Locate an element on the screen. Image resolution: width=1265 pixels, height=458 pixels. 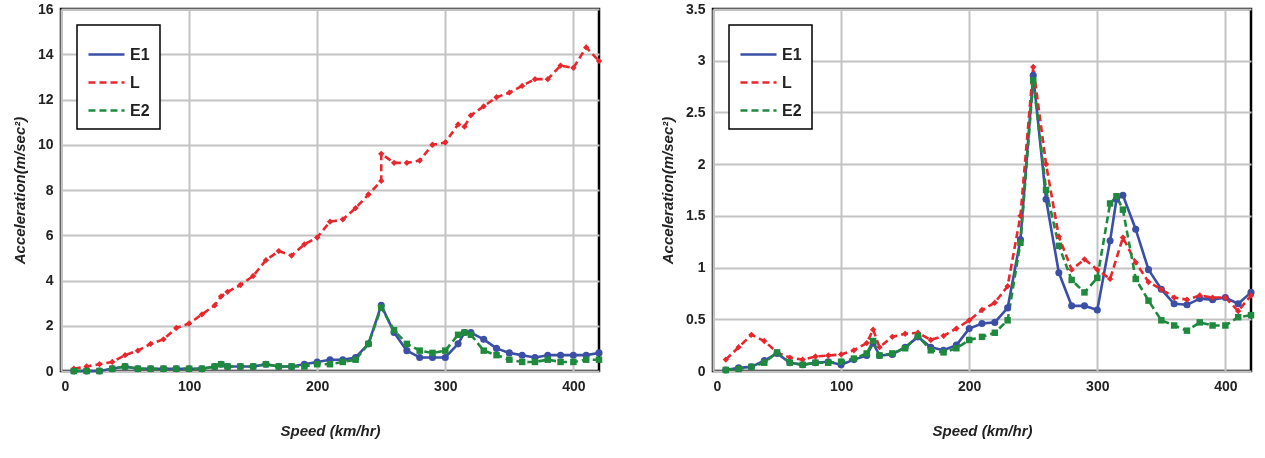
y-tick-label: 3 is located at coordinates (701, 60).